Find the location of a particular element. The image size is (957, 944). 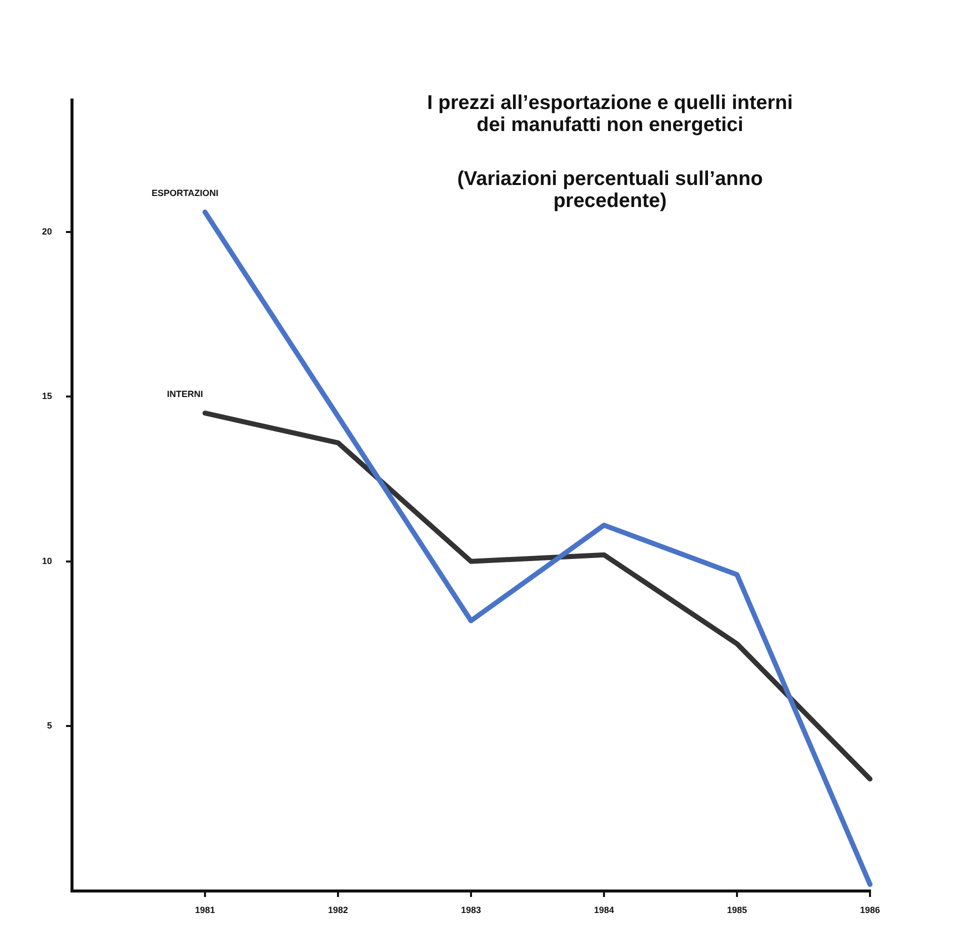

x-tick-label: 1984 is located at coordinates (604, 909).